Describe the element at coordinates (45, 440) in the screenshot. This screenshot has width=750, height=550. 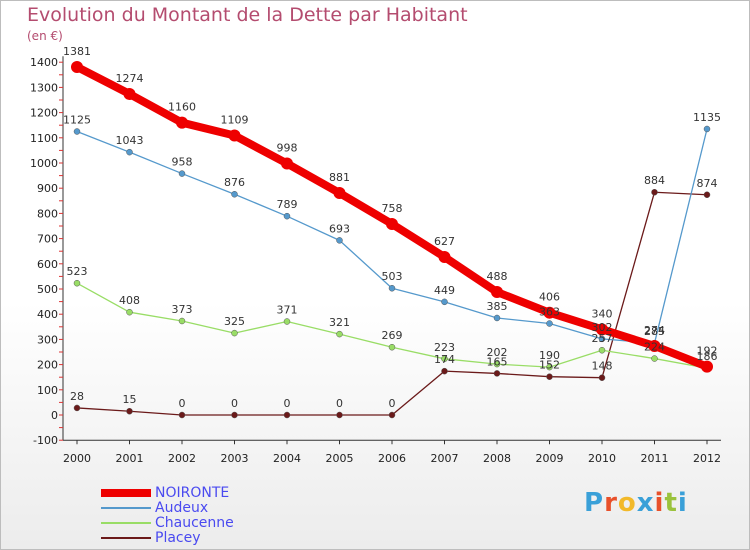
I see `y-tick-label: -100` at that location.